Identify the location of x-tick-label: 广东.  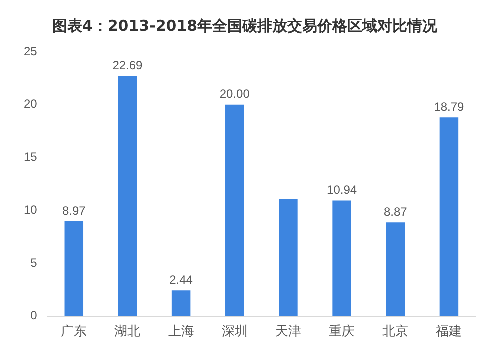
(74, 332).